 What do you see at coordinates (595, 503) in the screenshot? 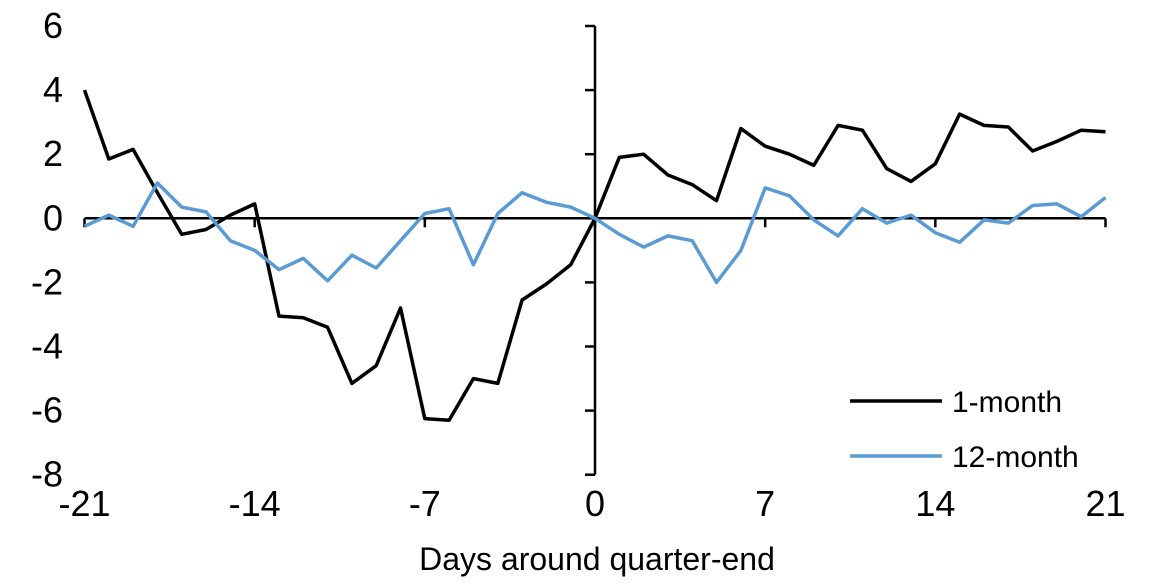
I see `x-tick-label: 0` at bounding box center [595, 503].